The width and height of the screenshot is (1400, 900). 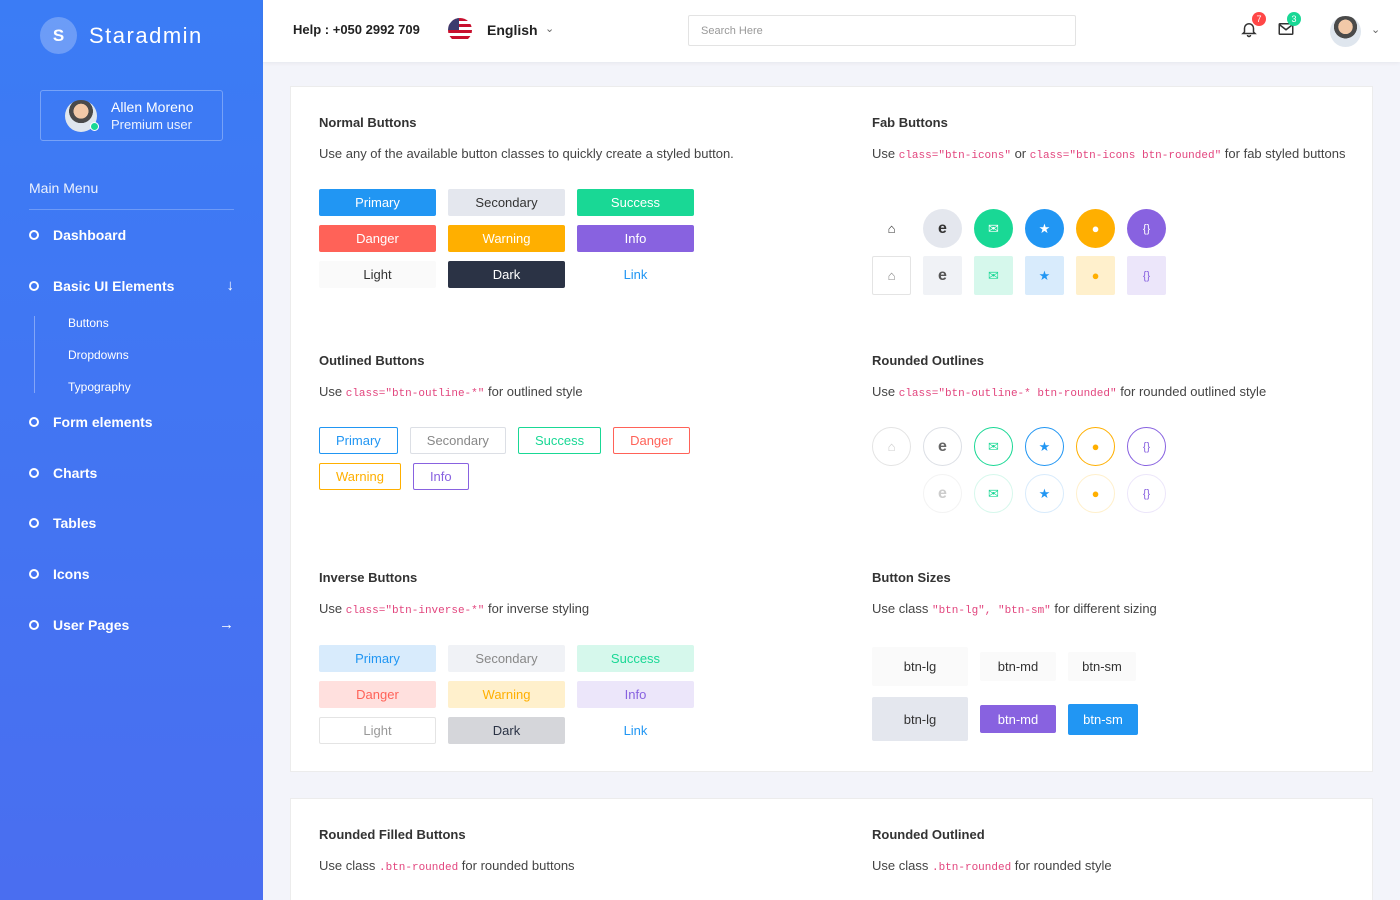 What do you see at coordinates (356, 29) in the screenshot?
I see `help-phone: Help : +050 2992 709` at bounding box center [356, 29].